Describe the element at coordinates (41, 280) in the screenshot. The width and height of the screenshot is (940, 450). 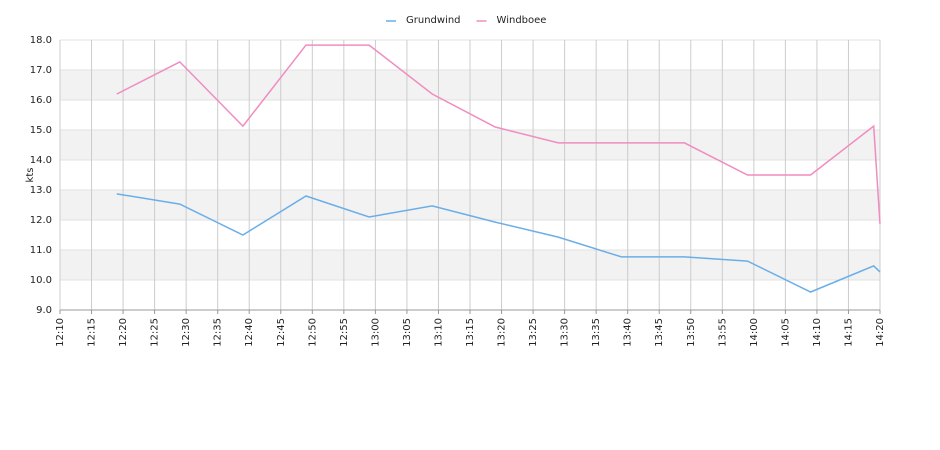
I see `y-tick-label: 10.0` at that location.